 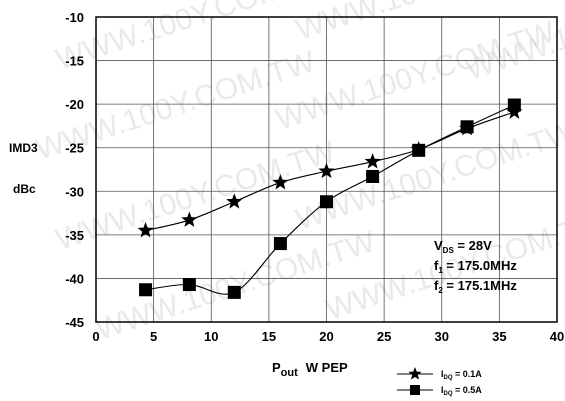 I want to click on x-tick-label: 40, so click(x=557, y=336).